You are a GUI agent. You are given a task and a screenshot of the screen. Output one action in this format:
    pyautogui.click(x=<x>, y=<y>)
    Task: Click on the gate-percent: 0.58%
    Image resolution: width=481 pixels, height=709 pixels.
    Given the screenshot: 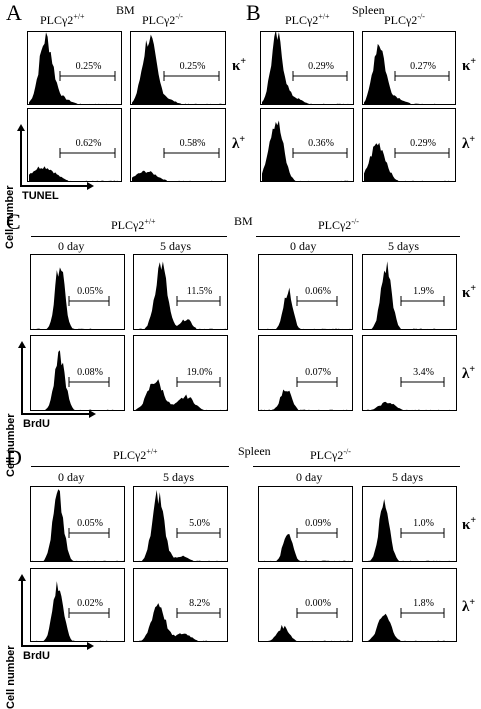 What is the action you would take?
    pyautogui.click(x=192, y=143)
    